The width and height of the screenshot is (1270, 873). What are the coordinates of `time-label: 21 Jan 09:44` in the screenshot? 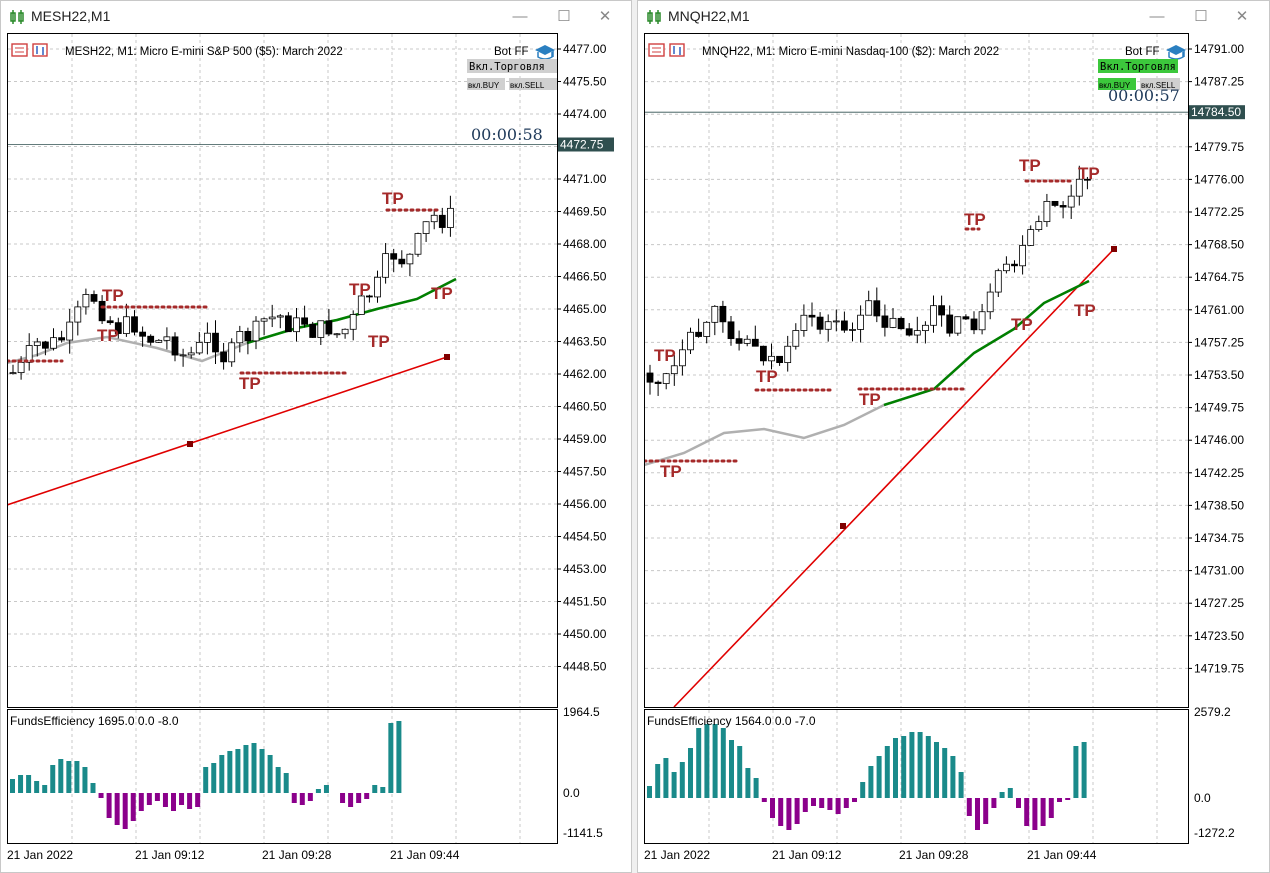 It's located at (425, 855).